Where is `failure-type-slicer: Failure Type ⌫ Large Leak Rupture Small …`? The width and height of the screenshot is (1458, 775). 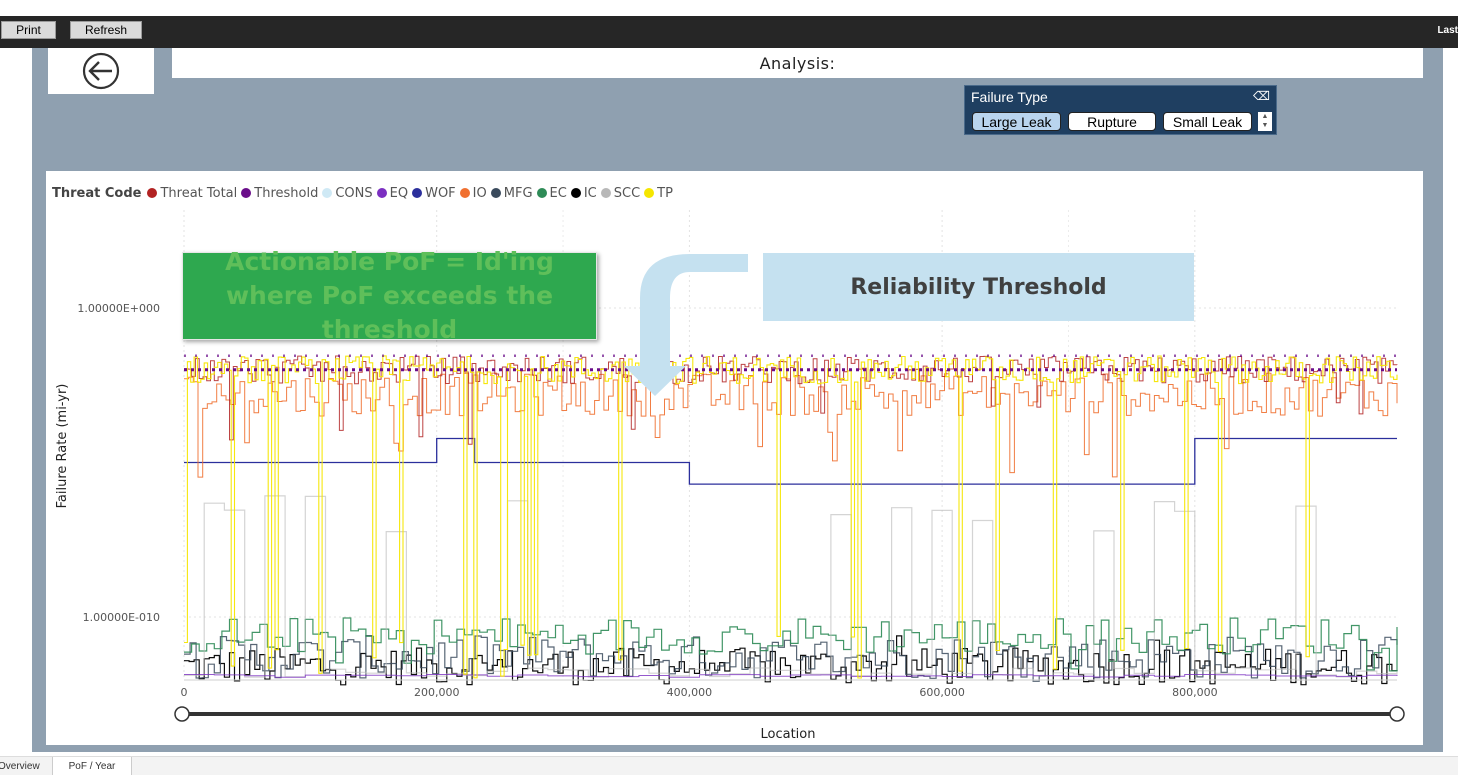
failure-type-slicer: Failure Type ⌫ Large Leak Rupture Small … is located at coordinates (1120, 110).